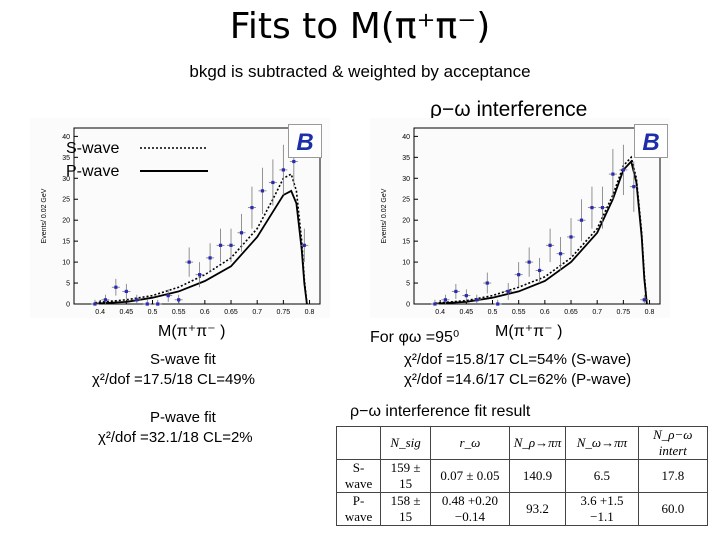 This screenshot has width=720, height=540. Describe the element at coordinates (509, 109) in the screenshot. I see `interference-label: ρ−ω interference` at that location.